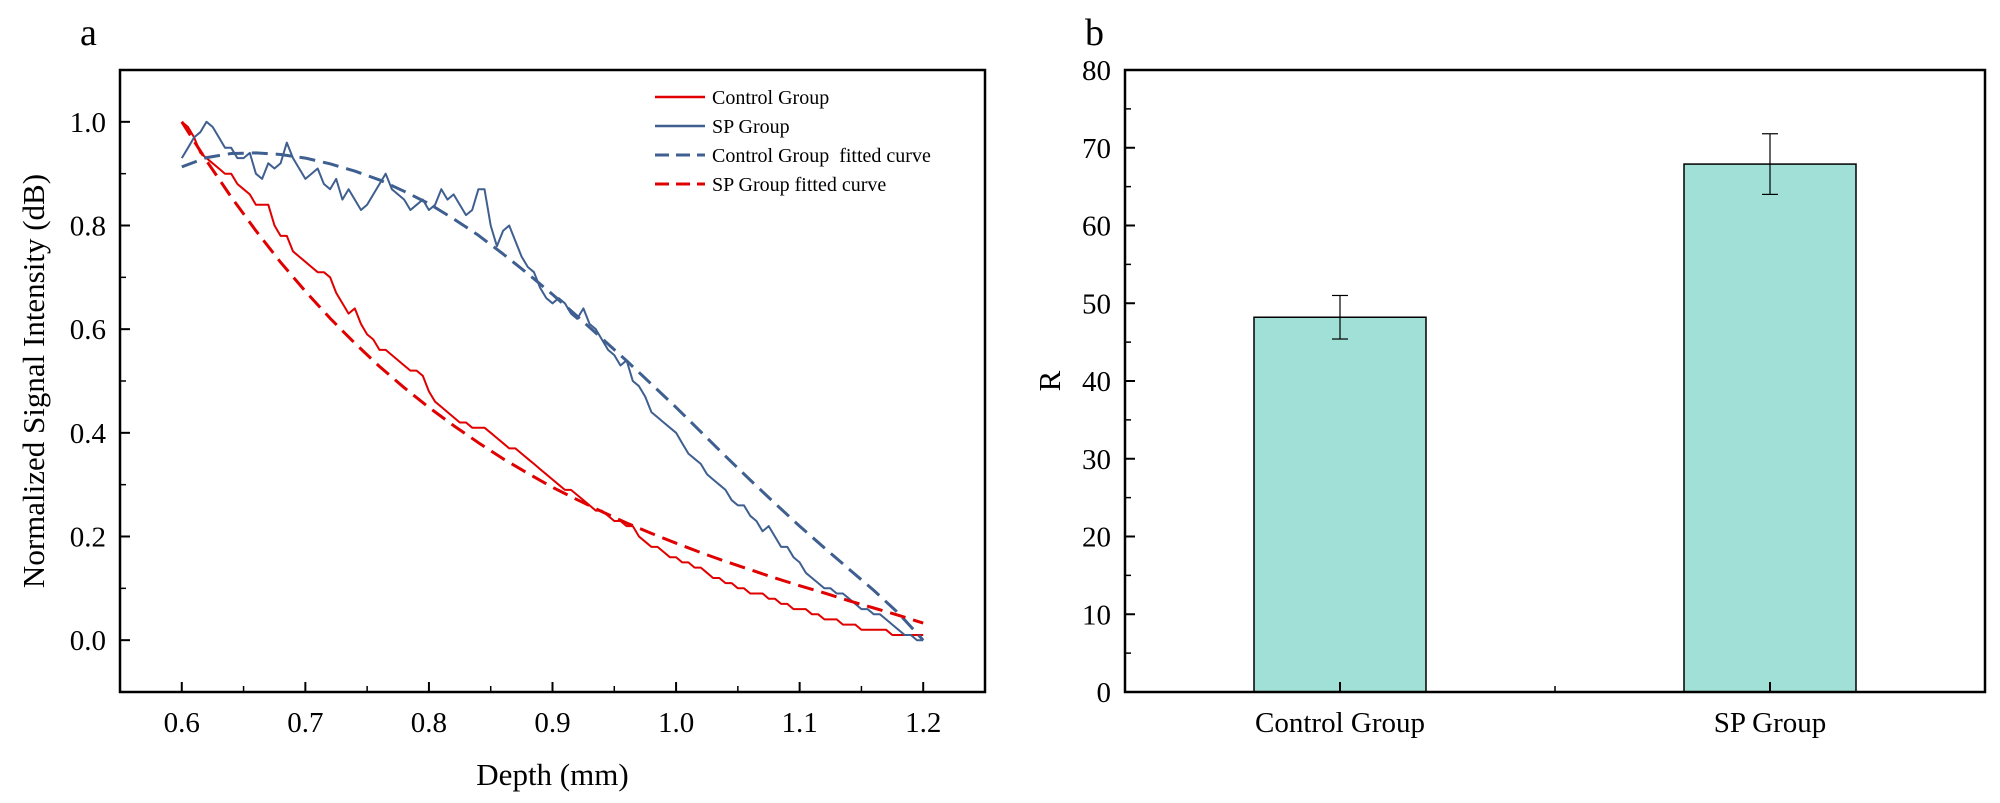 This screenshot has height=803, width=2000. I want to click on panel-b-letter: b, so click(1094, 33).